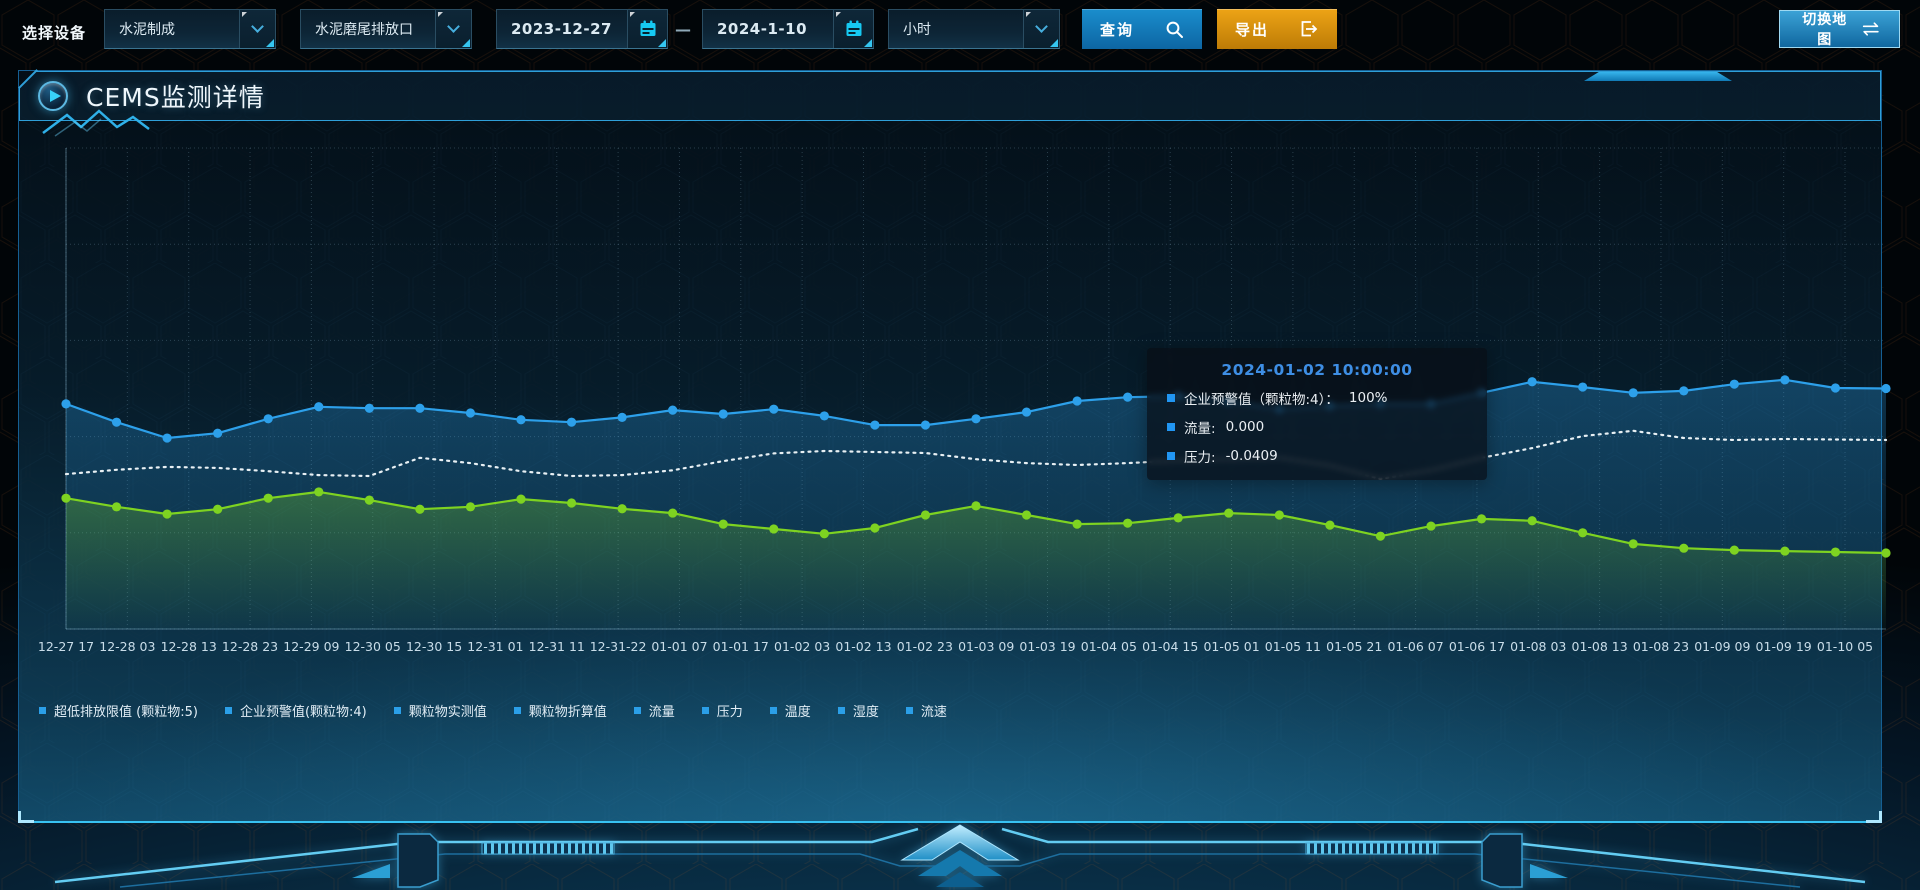 This screenshot has height=890, width=1920. Describe the element at coordinates (654, 710) in the screenshot. I see `legend-item: 流量` at that location.